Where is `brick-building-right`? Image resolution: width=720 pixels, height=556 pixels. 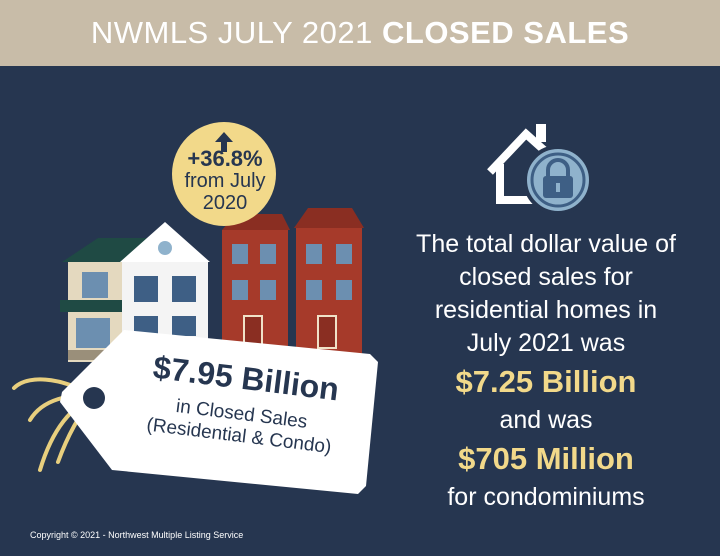 brick-building-right is located at coordinates (329, 284).